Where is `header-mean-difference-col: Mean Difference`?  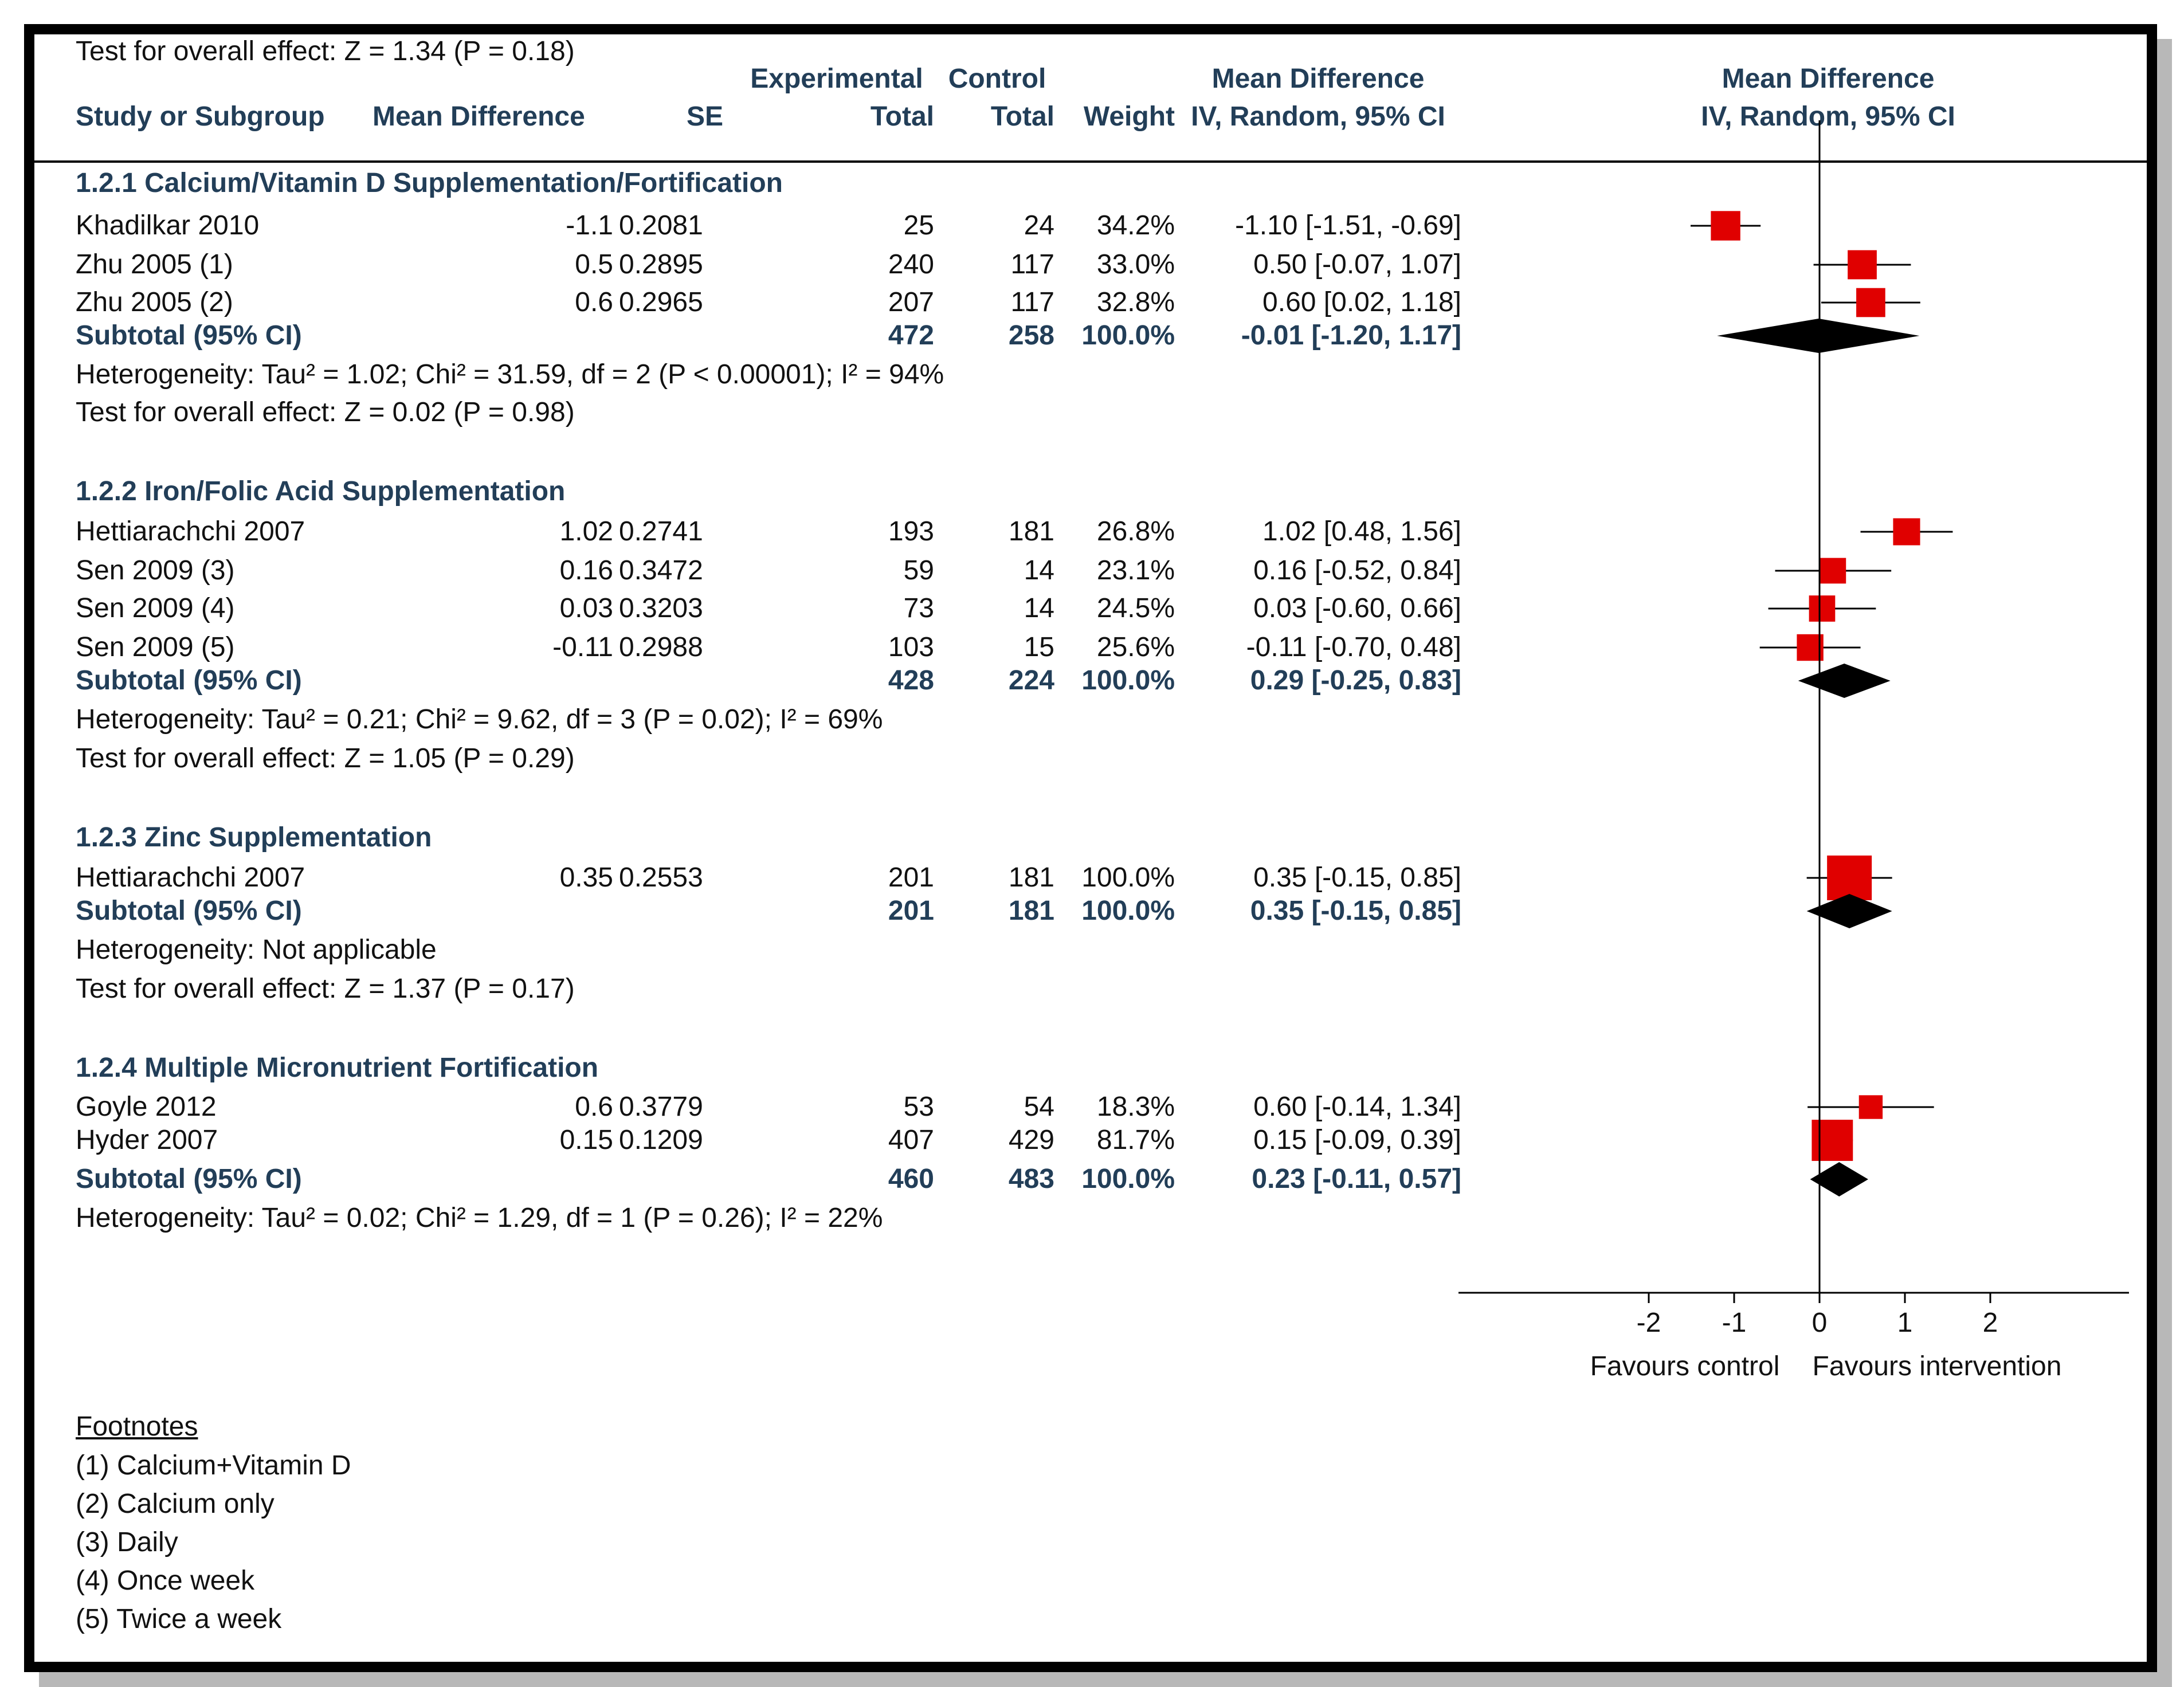
header-mean-difference-col: Mean Difference is located at coordinates (479, 116).